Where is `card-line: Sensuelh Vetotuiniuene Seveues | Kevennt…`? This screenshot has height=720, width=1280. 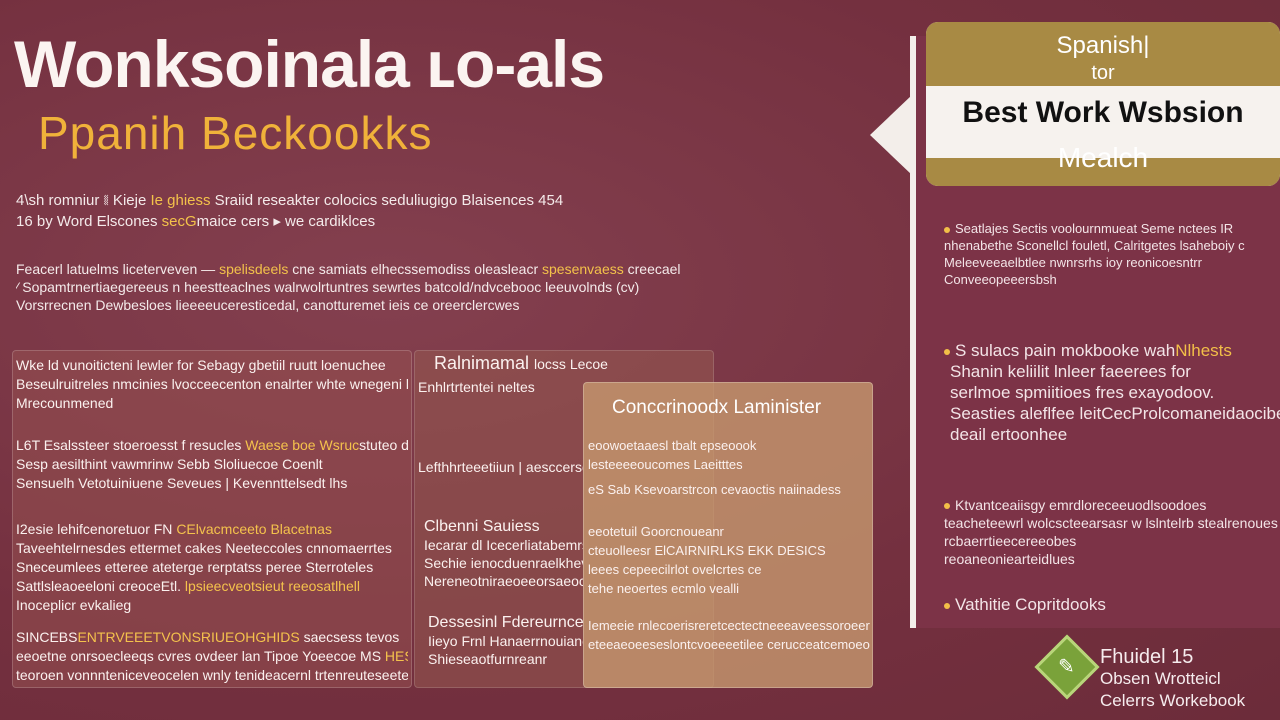
card-line: Sensuelh Vetotuiniuene Seveues | Kevennt… is located at coordinates (182, 483).